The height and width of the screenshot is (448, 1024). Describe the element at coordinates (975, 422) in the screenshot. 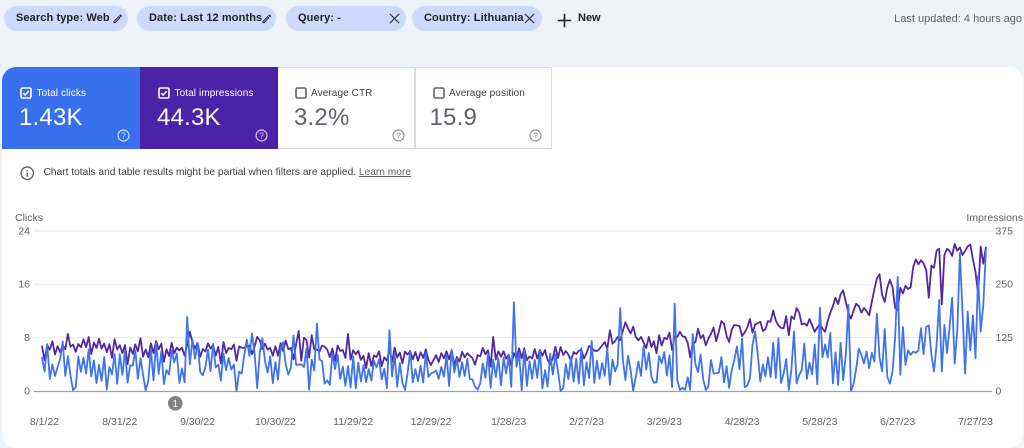

I see `svg-text: 7/27/23` at that location.